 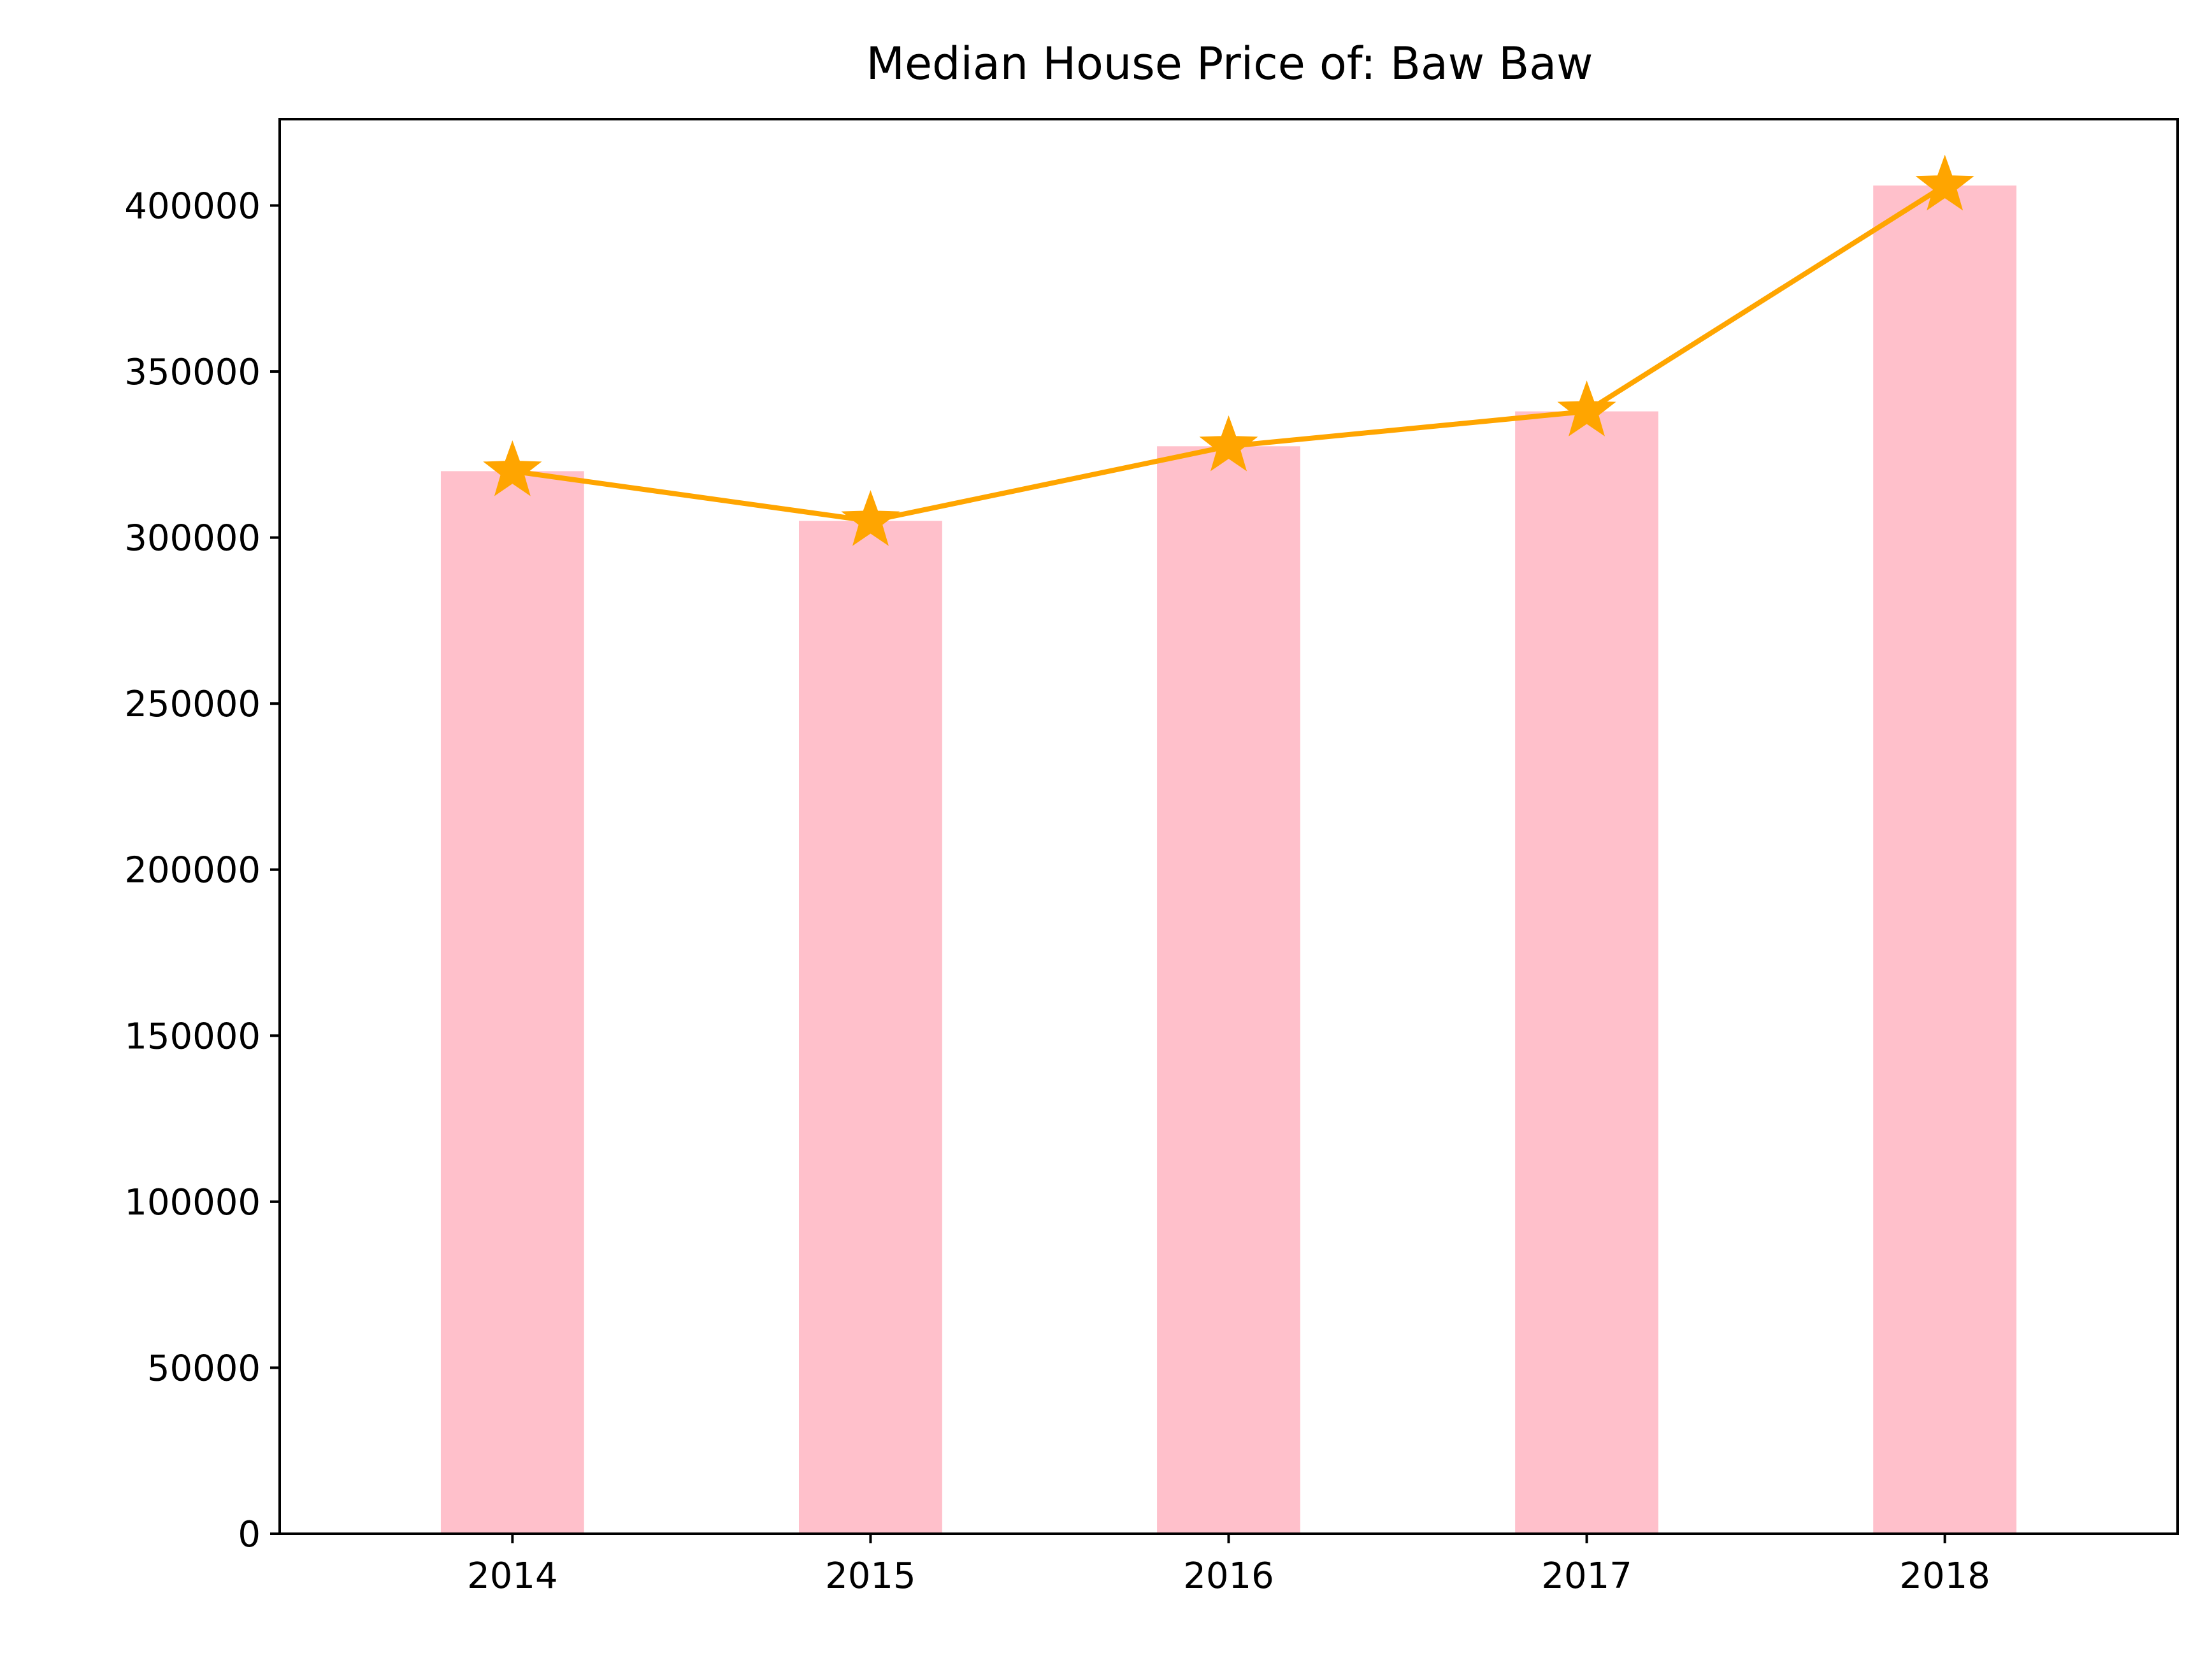 What do you see at coordinates (1228, 1576) in the screenshot?
I see `x-tick-label-2016: 2016` at bounding box center [1228, 1576].